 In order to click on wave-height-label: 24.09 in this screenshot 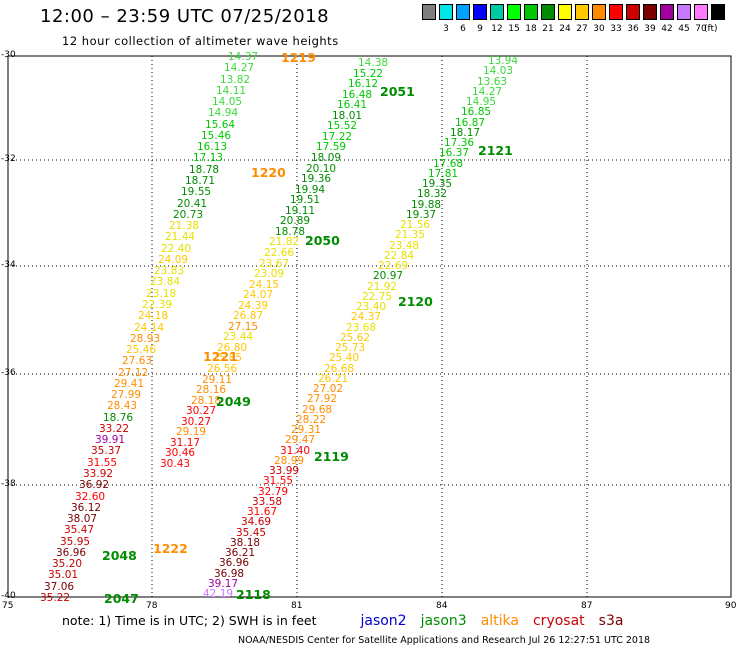, I will do `click(173, 260)`.